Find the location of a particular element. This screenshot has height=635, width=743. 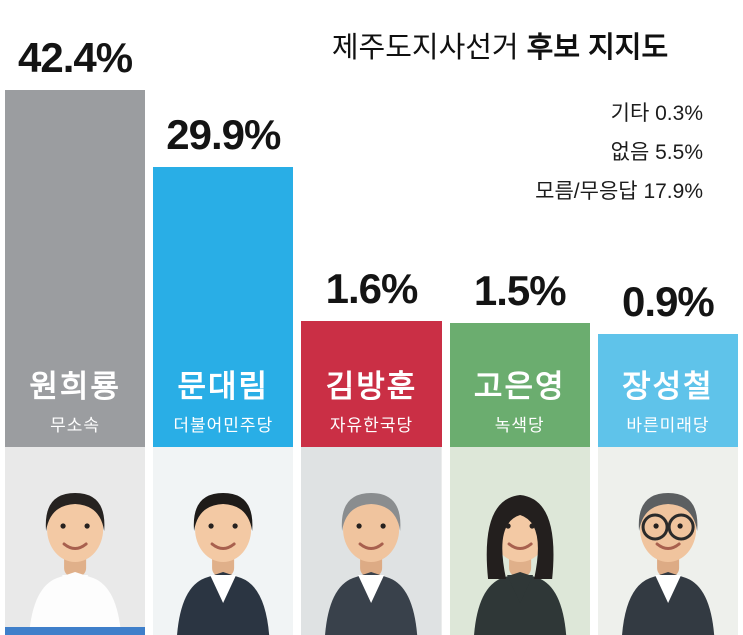

stat-line: 없음 5.5% is located at coordinates (619, 152).